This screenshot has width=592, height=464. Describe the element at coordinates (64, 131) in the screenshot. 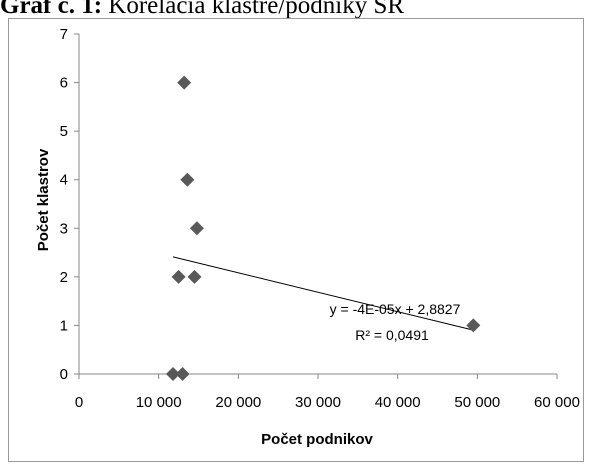

I see `y-tick-label: 5` at that location.